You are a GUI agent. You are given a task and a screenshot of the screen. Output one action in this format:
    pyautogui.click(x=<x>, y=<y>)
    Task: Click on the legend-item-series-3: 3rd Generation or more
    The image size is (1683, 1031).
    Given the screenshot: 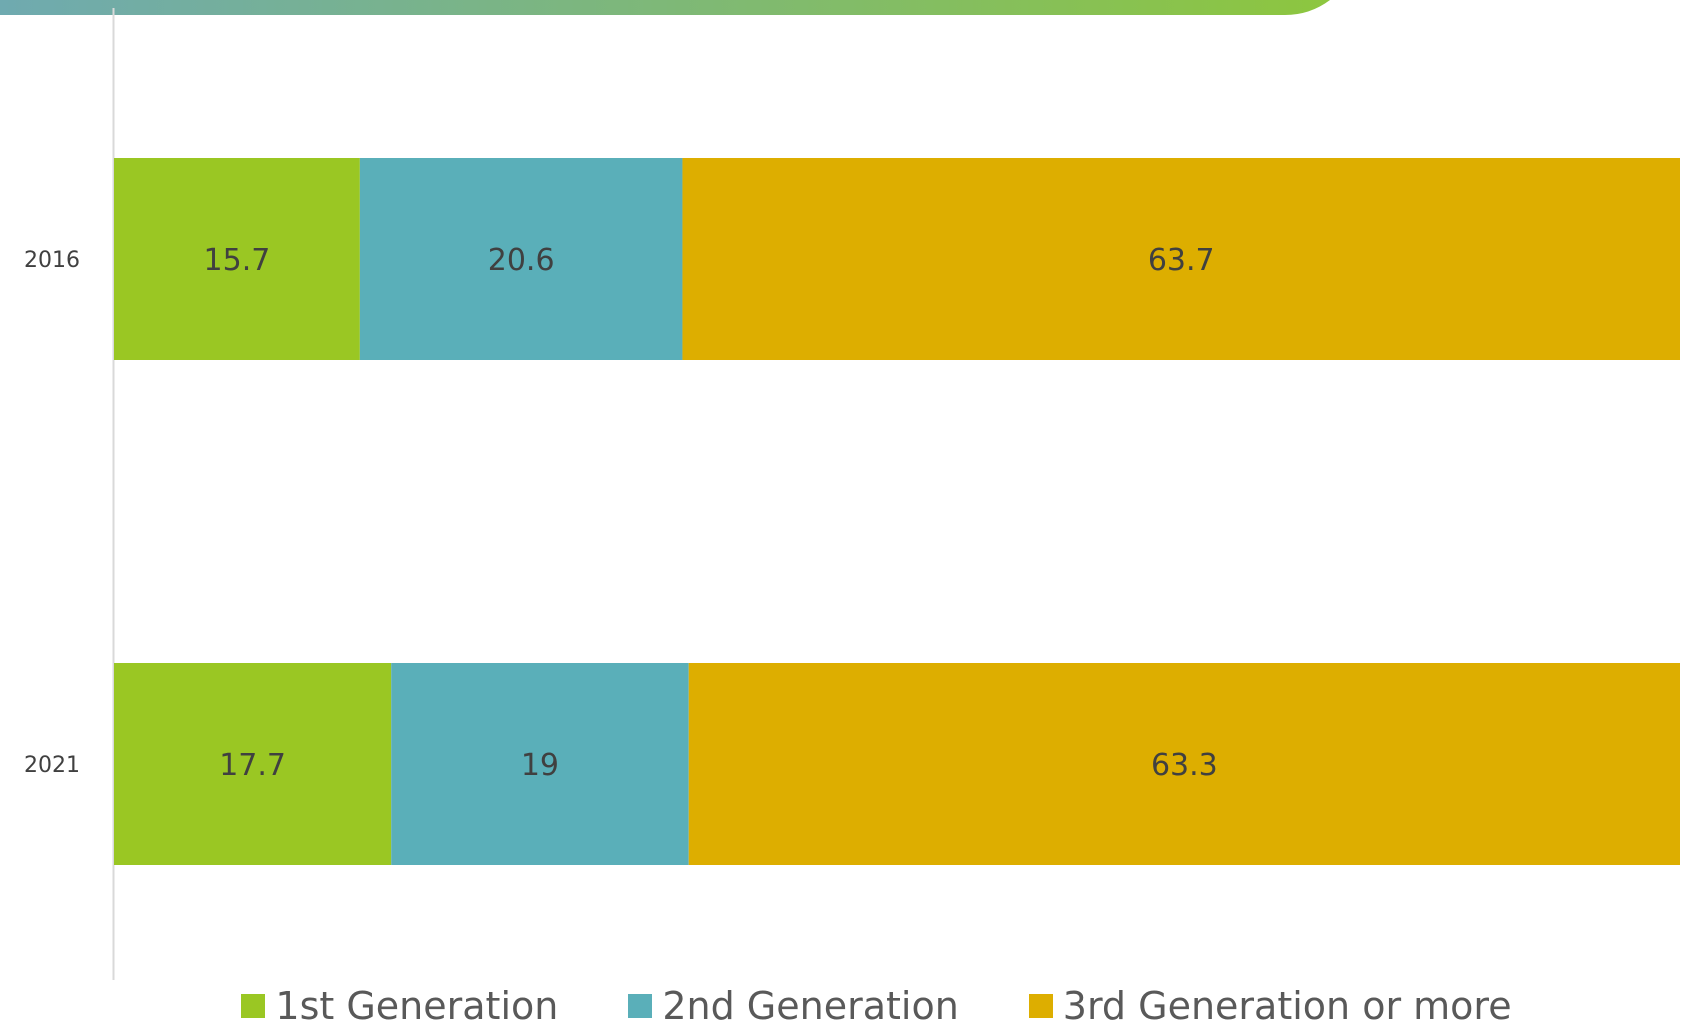 What is the action you would take?
    pyautogui.click(x=1270, y=1006)
    